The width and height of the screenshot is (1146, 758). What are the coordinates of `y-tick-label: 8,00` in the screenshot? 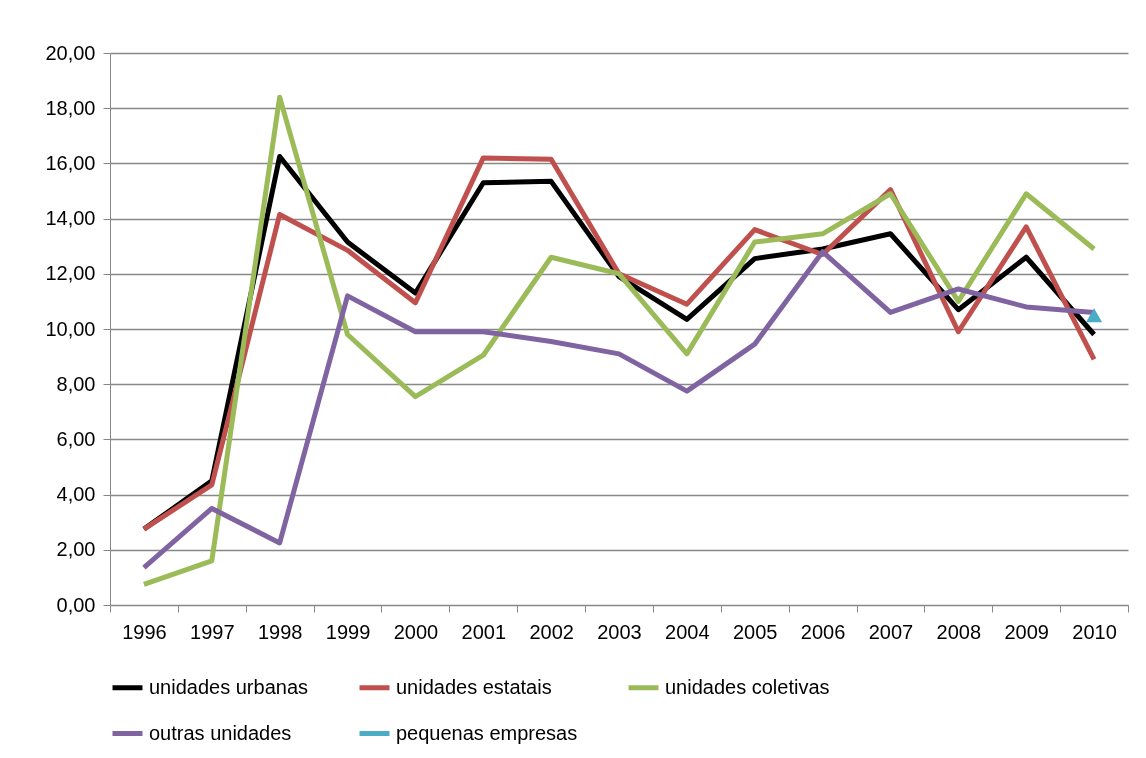 It's located at (76, 383).